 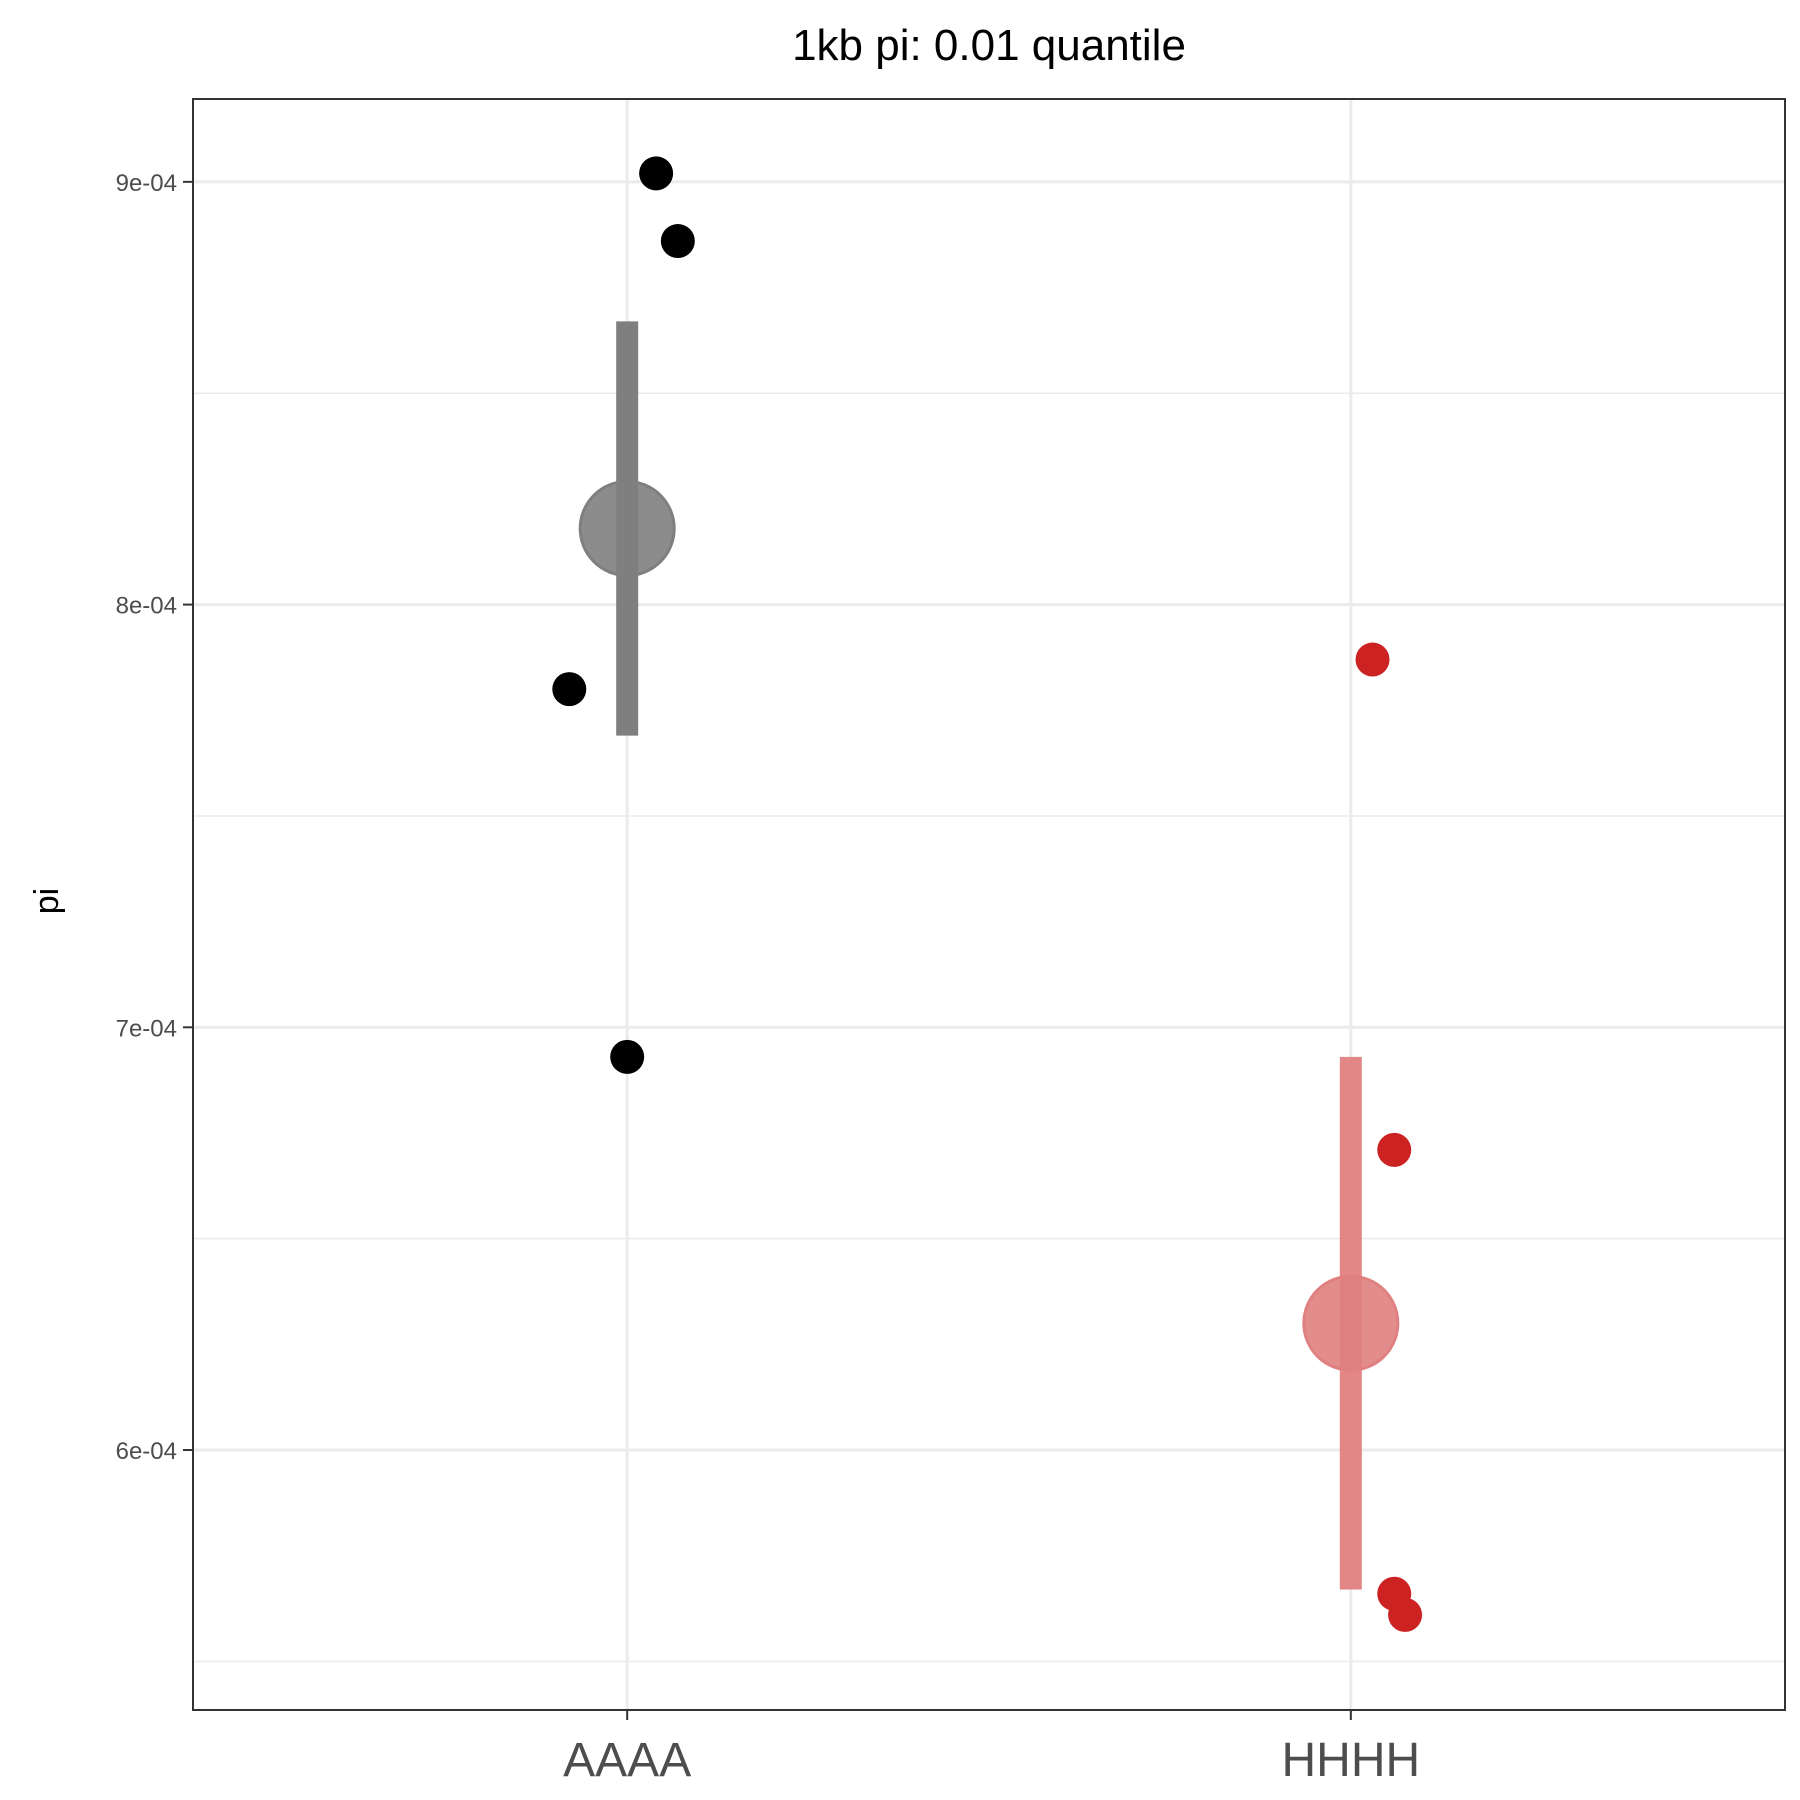 What do you see at coordinates (627, 528) in the screenshot?
I see `mean-marker-aaaa` at bounding box center [627, 528].